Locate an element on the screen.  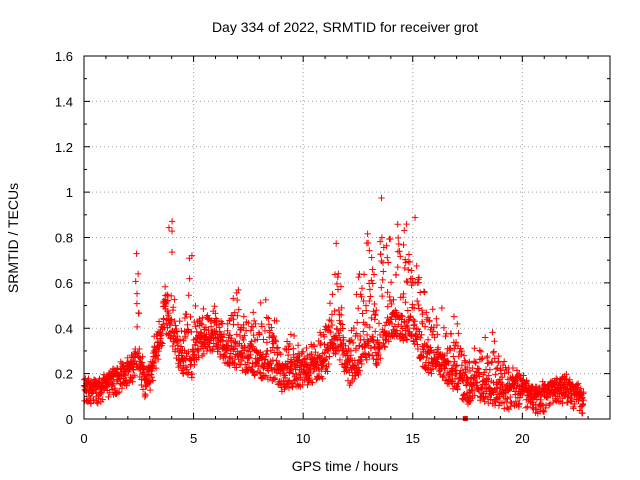
x-tick-label: 20 is located at coordinates (522, 438).